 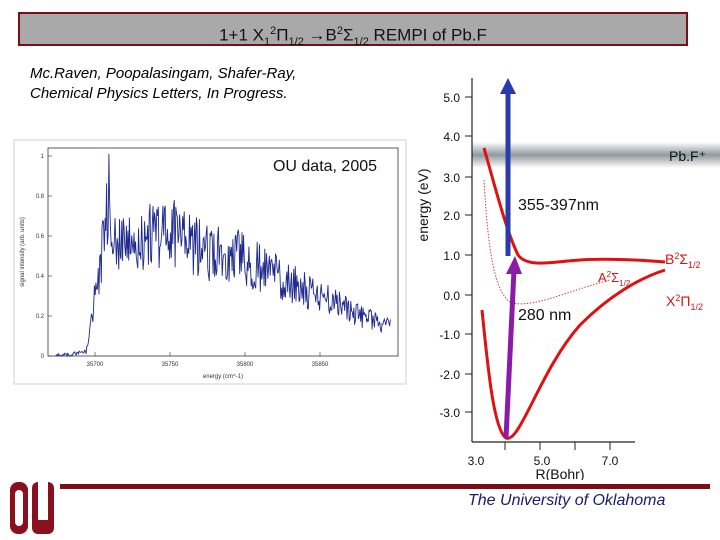 I want to click on spectrum-y-tick: 0.2, so click(x=40, y=317).